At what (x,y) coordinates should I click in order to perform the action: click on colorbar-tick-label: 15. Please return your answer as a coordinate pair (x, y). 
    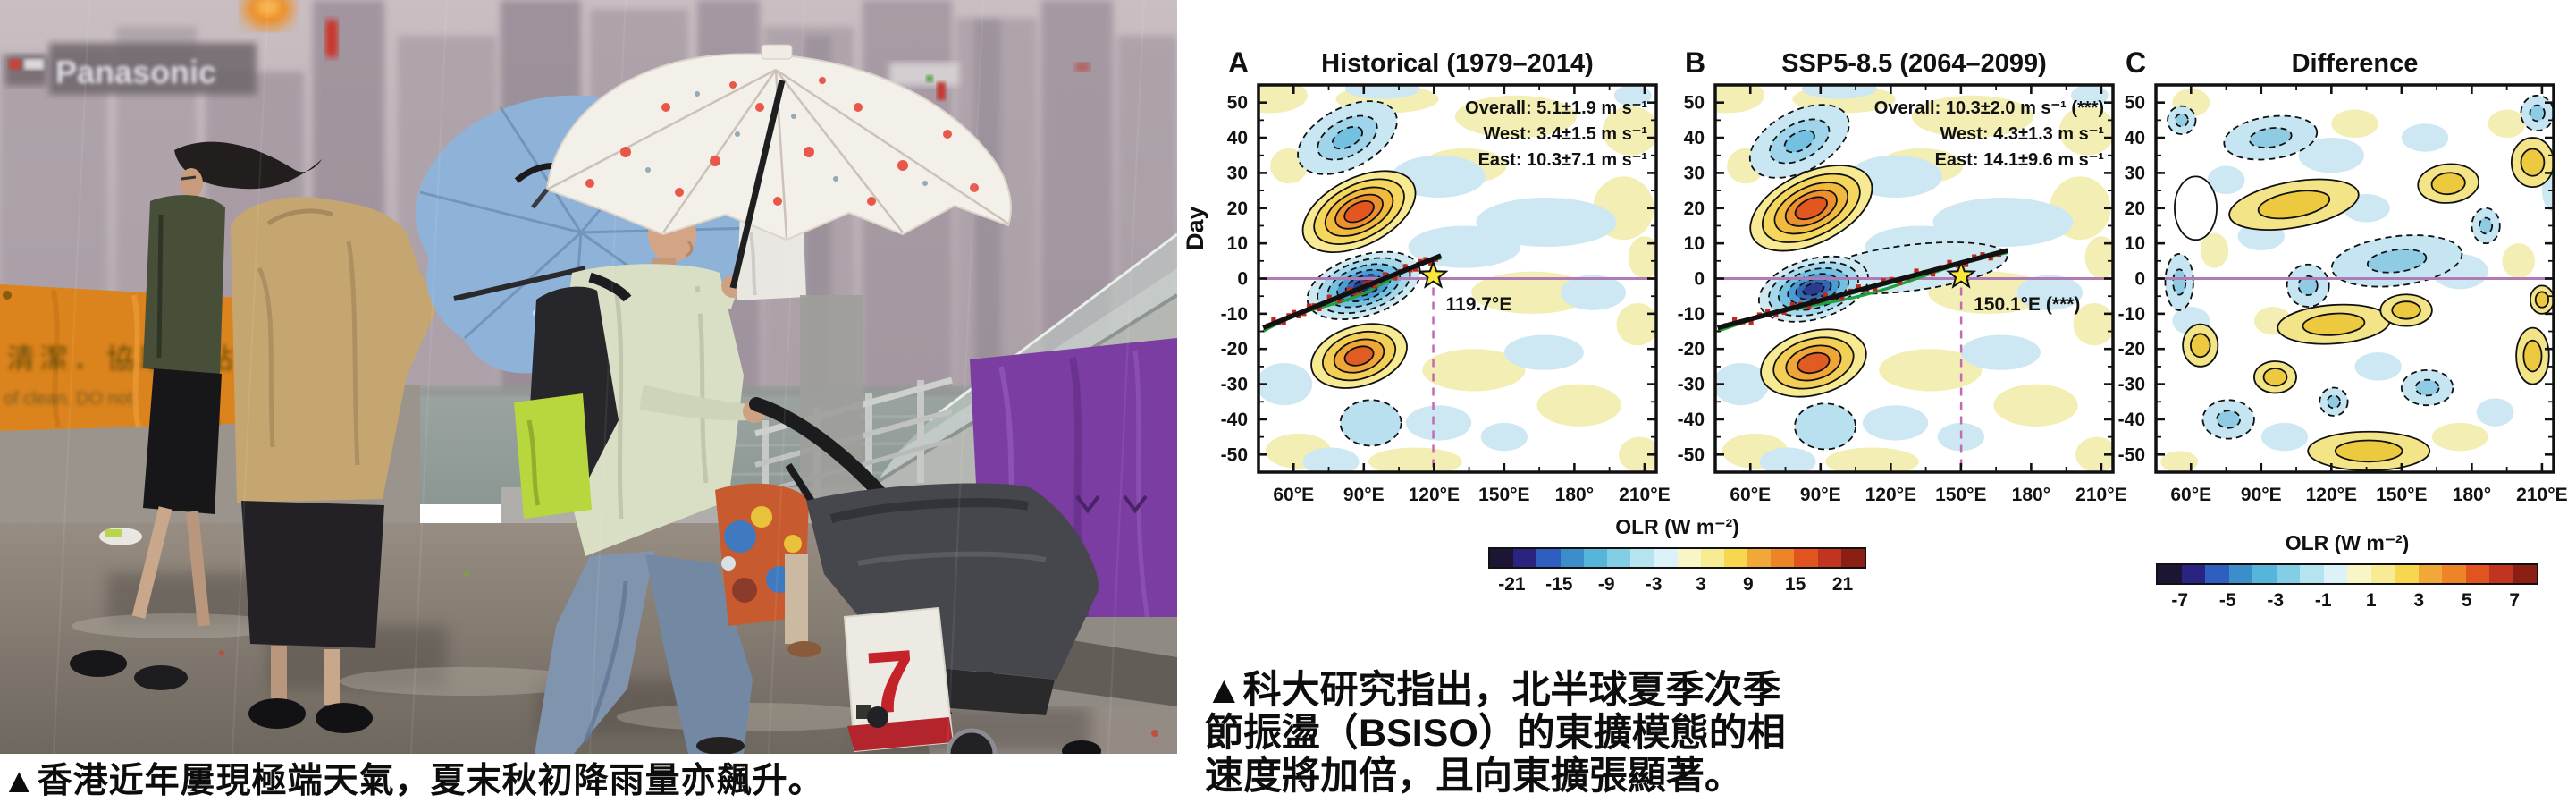
    Looking at the image, I should click on (1796, 584).